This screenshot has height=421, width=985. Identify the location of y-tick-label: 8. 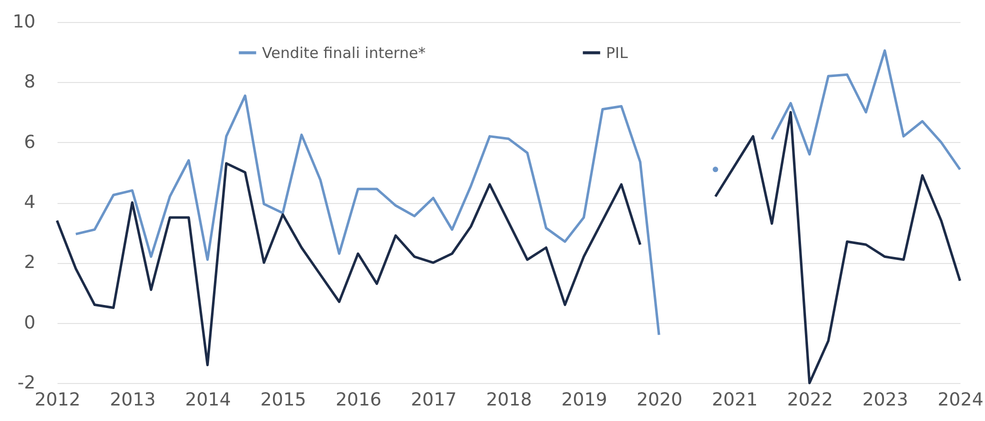
(30, 82).